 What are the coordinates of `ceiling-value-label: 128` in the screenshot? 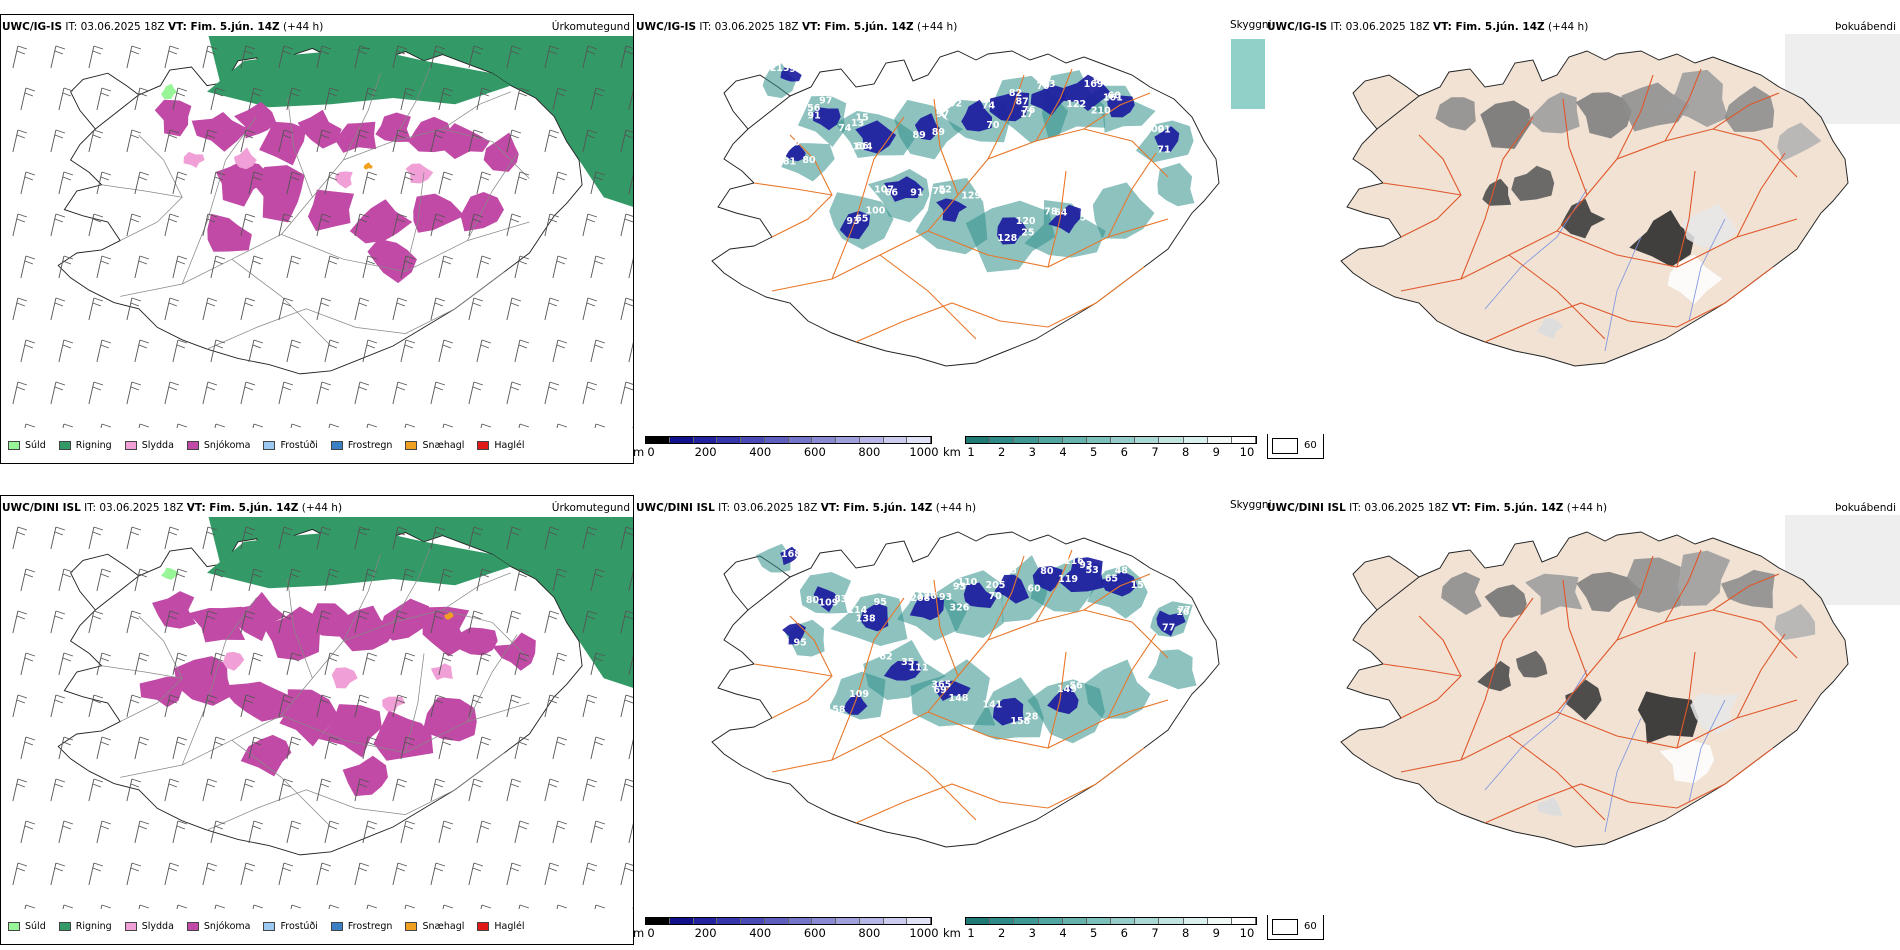 It's located at (1007, 238).